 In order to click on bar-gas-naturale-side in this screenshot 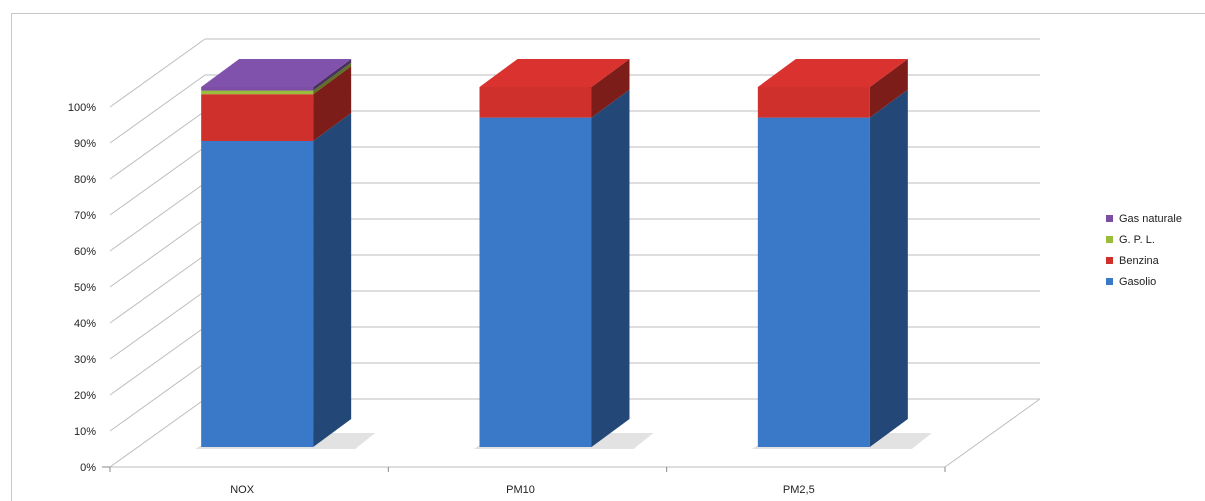, I will do `click(332, 75)`.